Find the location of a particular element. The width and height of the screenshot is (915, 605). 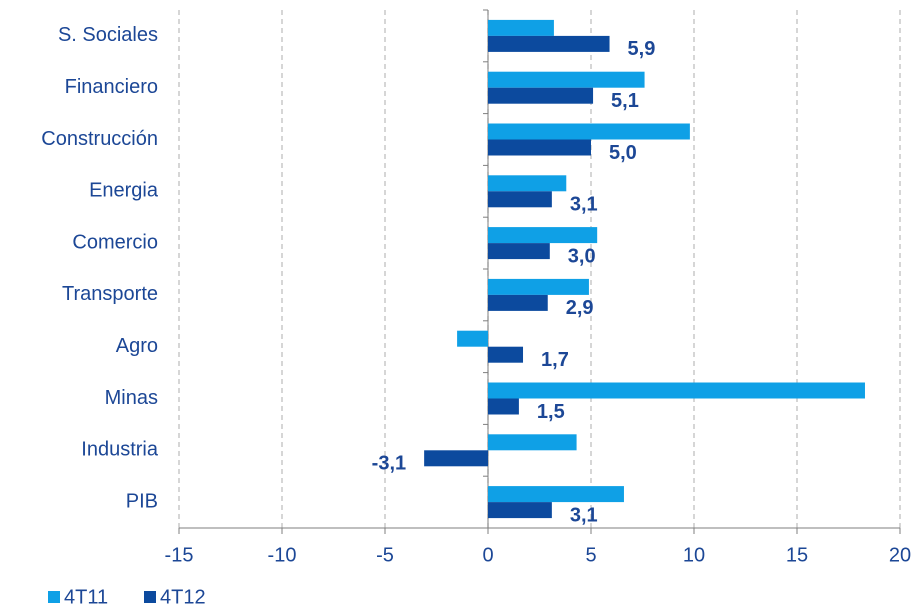

y-tick-label: Energia is located at coordinates (124, 191).